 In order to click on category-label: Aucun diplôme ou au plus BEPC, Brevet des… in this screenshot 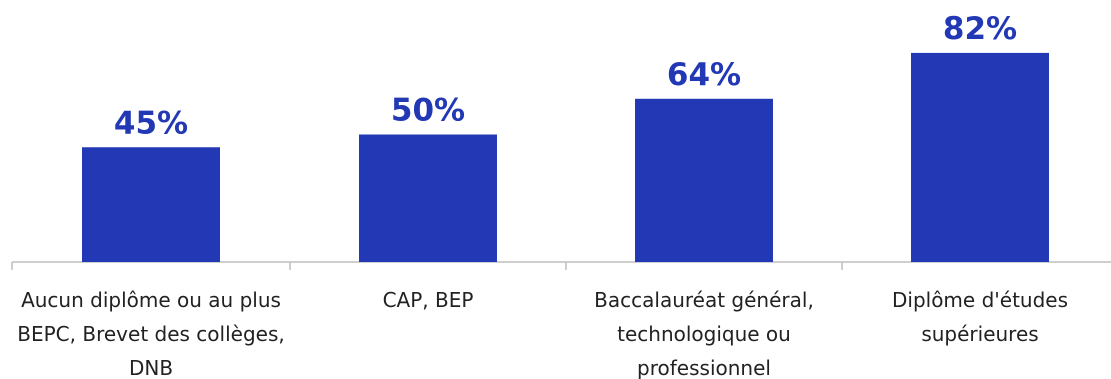, I will do `click(150, 333)`.